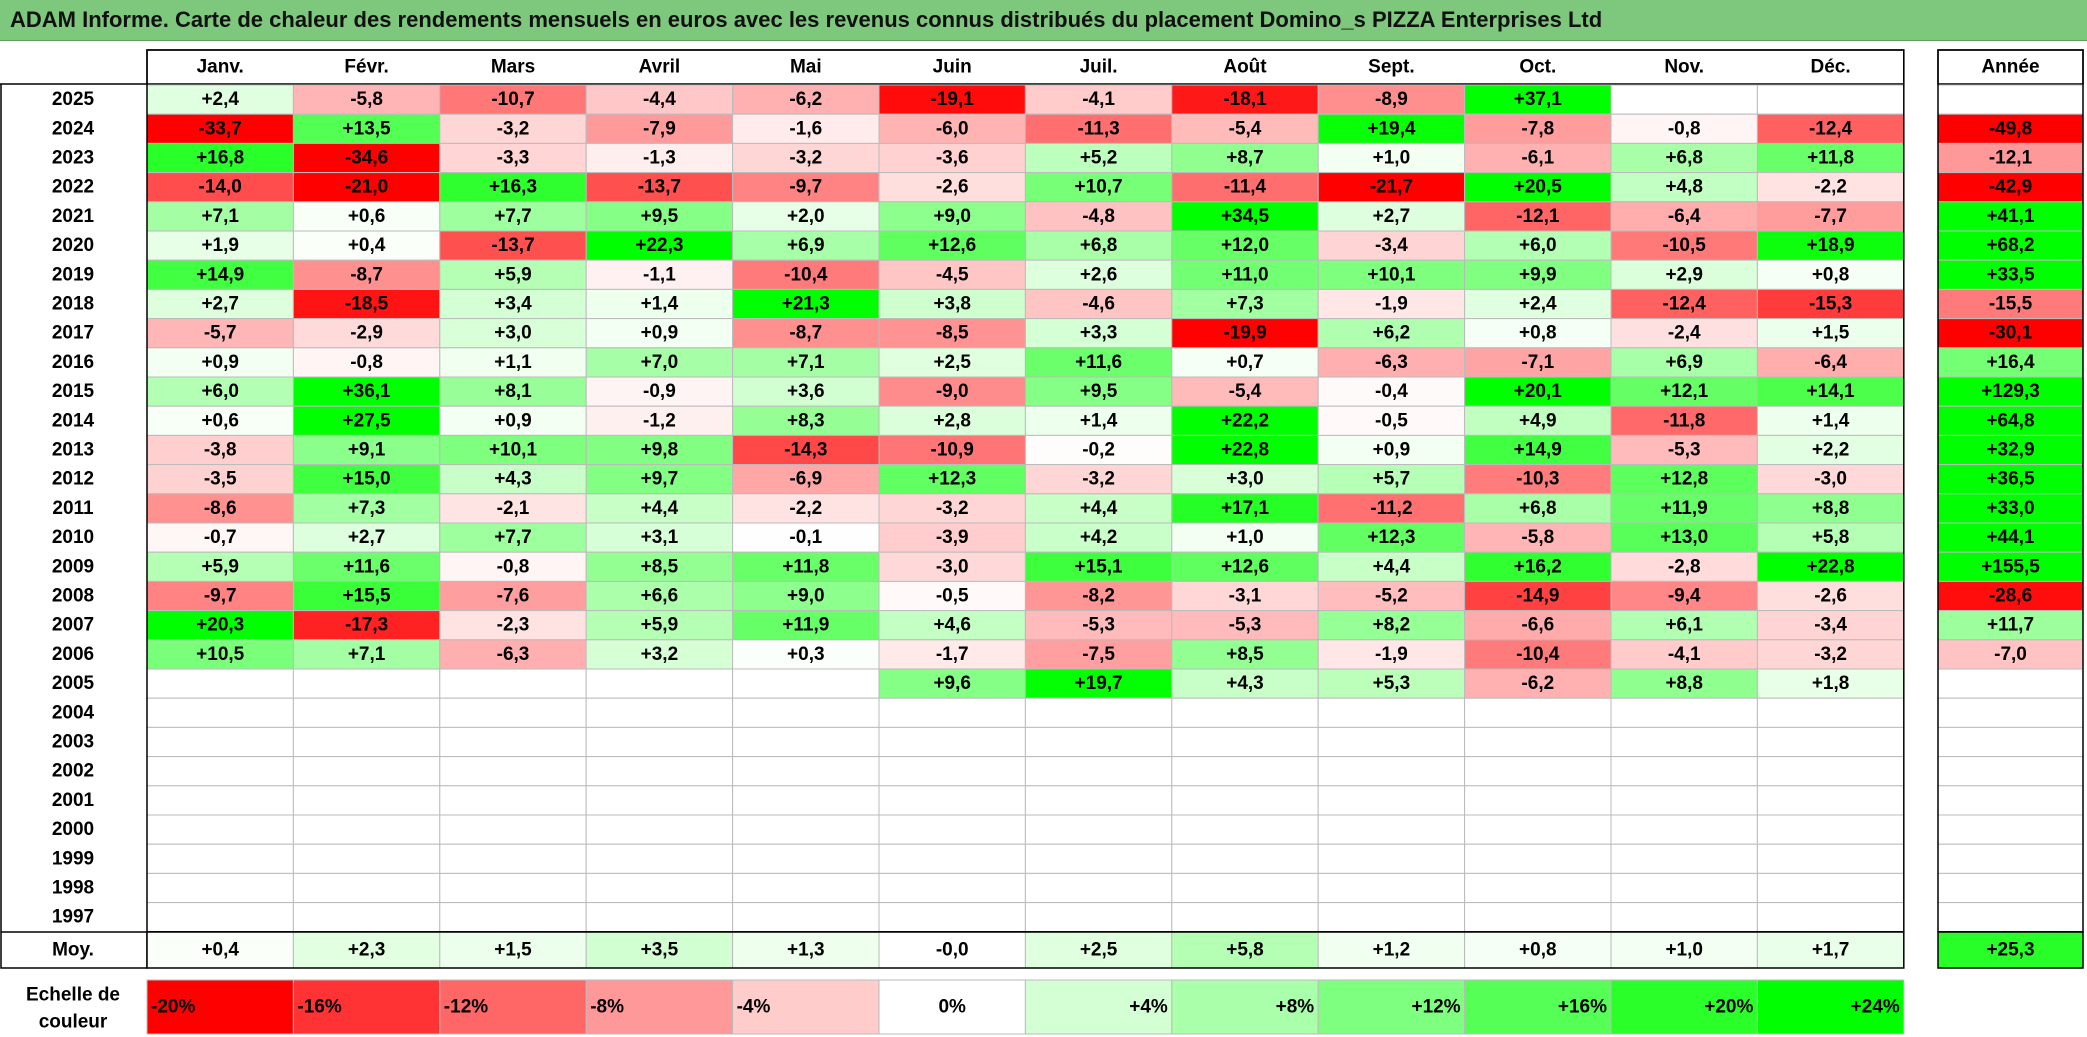  Describe the element at coordinates (1099, 950) in the screenshot. I see `average-value: +2,5` at that location.